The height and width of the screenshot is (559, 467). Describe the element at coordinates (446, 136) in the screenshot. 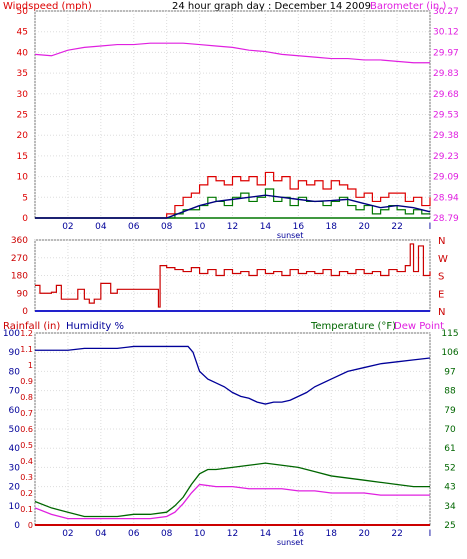

I see `barometer-y-tick-label: 29.38` at that location.